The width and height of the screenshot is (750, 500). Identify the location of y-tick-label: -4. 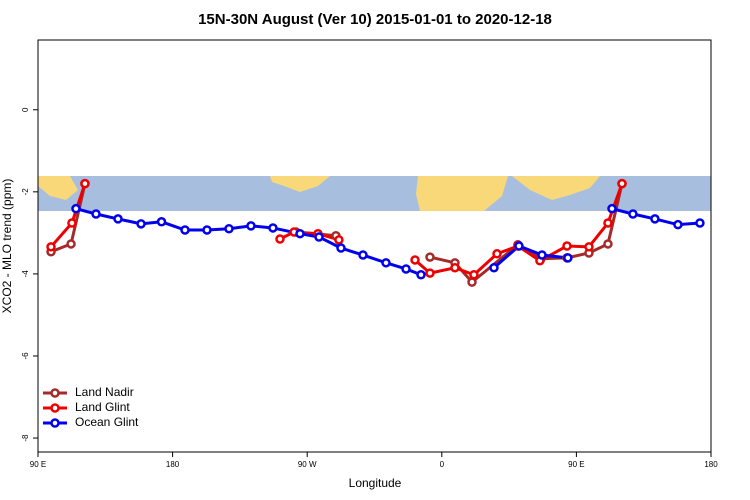
(25, 274).